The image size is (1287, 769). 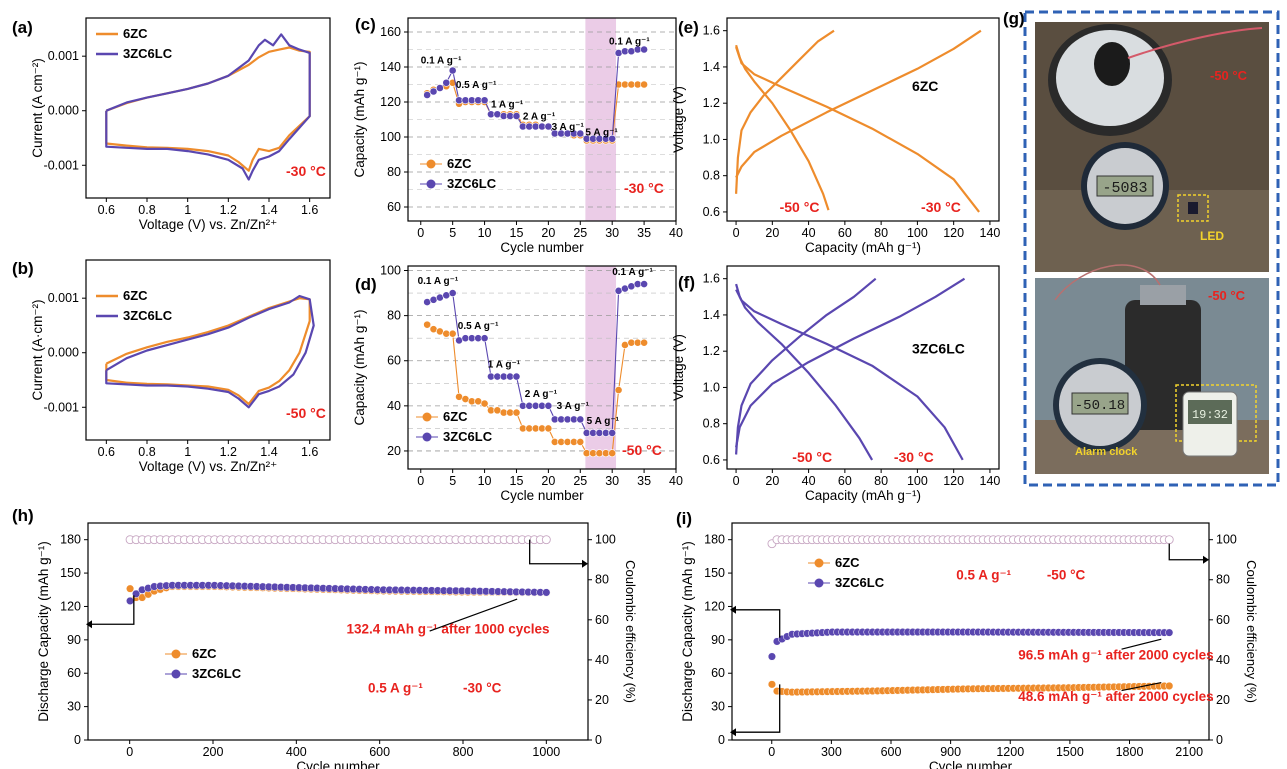 I want to click on x-axis-label-c: Cycle number, so click(x=542, y=247).